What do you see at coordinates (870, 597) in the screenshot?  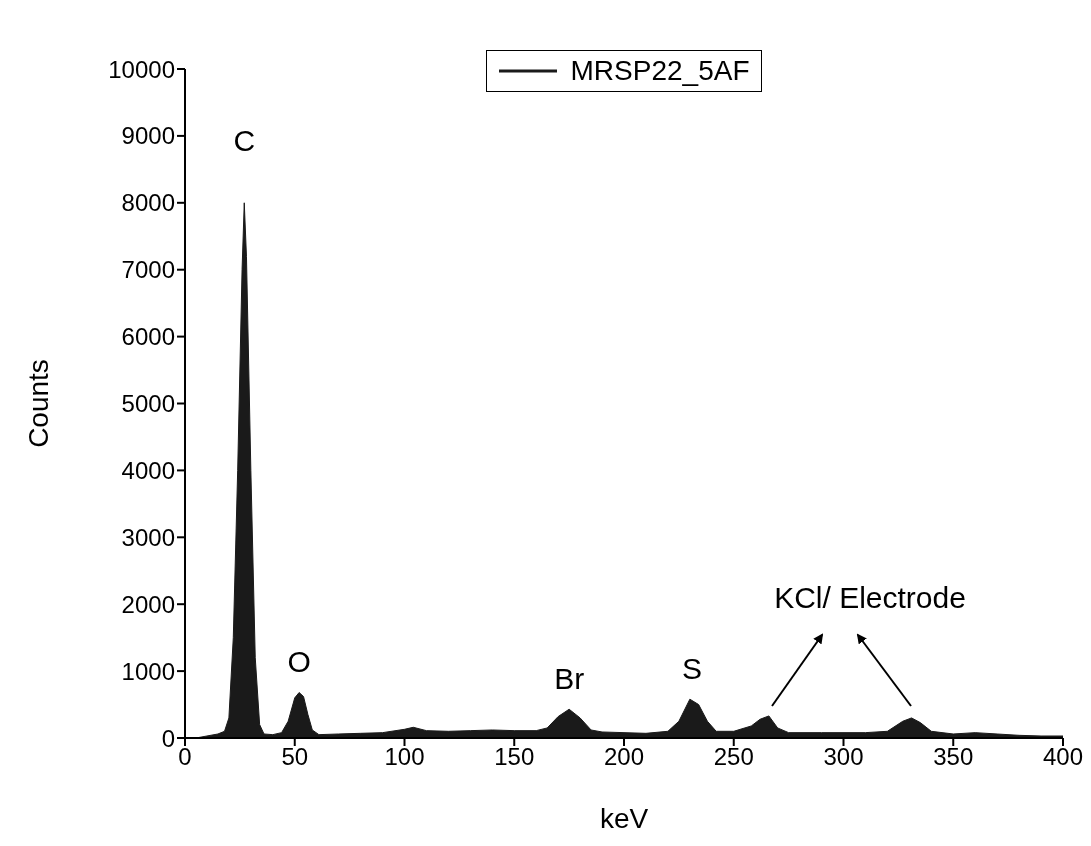 I see `annotation: KCl/ Electrode` at bounding box center [870, 597].